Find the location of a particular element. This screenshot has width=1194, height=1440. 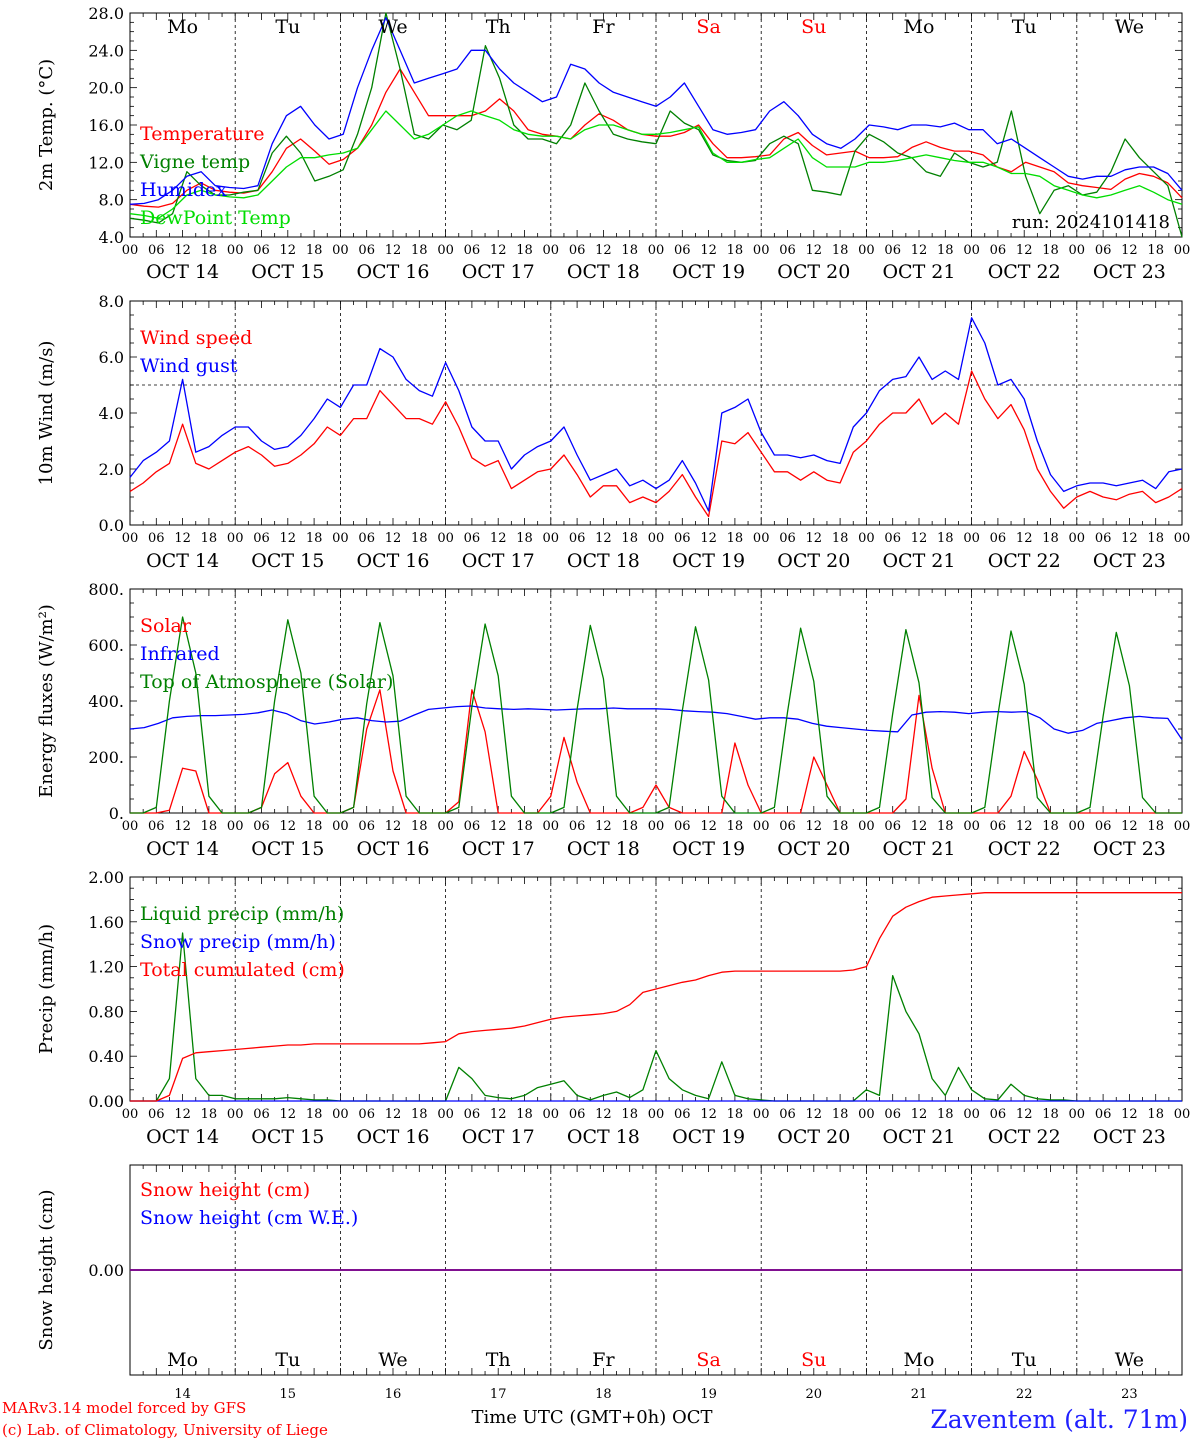

day-number-label: 22 is located at coordinates (1024, 1394).